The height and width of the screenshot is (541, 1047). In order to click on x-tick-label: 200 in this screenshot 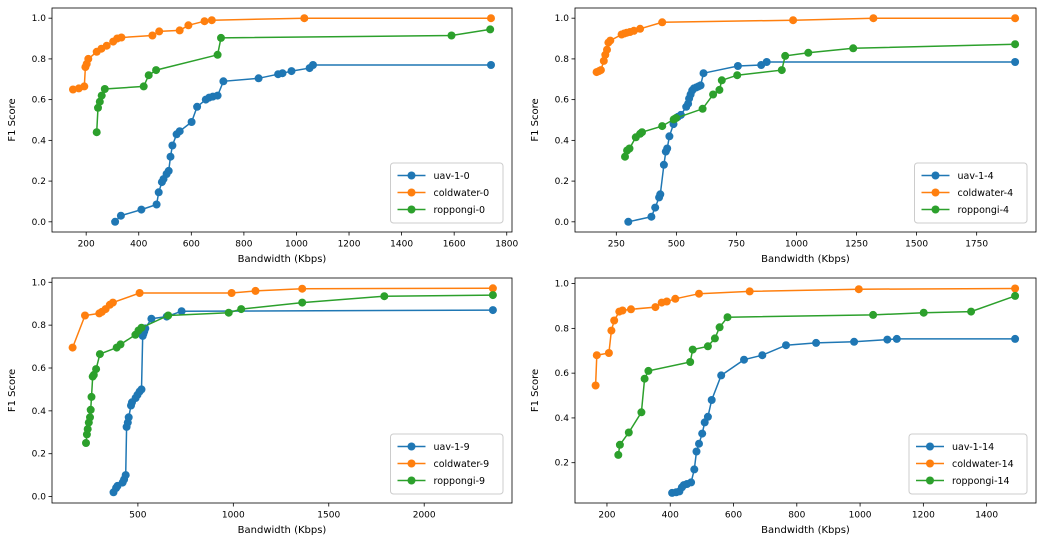, I will do `click(86, 245)`.